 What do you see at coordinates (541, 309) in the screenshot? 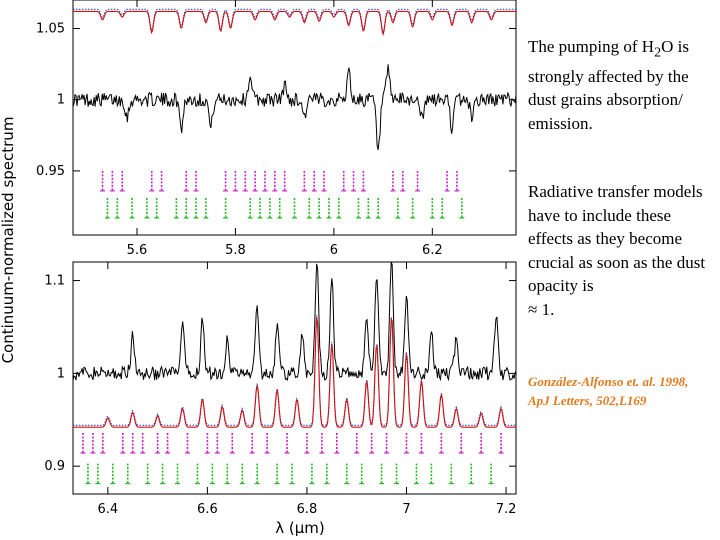
I see `para2-end: ≈ 1.` at bounding box center [541, 309].